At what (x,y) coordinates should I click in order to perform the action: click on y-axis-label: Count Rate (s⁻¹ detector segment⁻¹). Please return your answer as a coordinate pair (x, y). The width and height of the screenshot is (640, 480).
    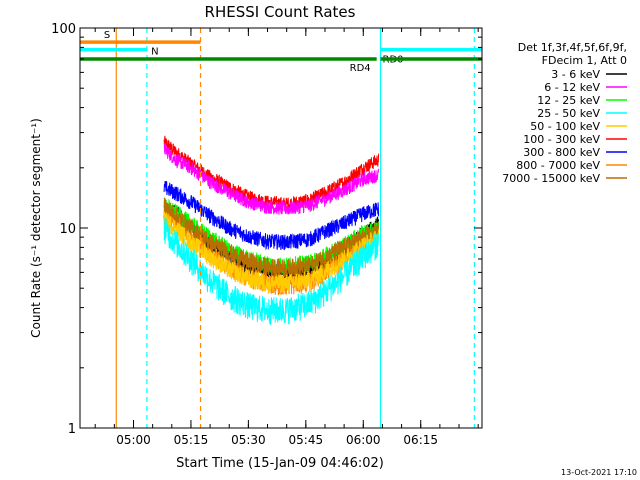
    Looking at the image, I should click on (36, 228).